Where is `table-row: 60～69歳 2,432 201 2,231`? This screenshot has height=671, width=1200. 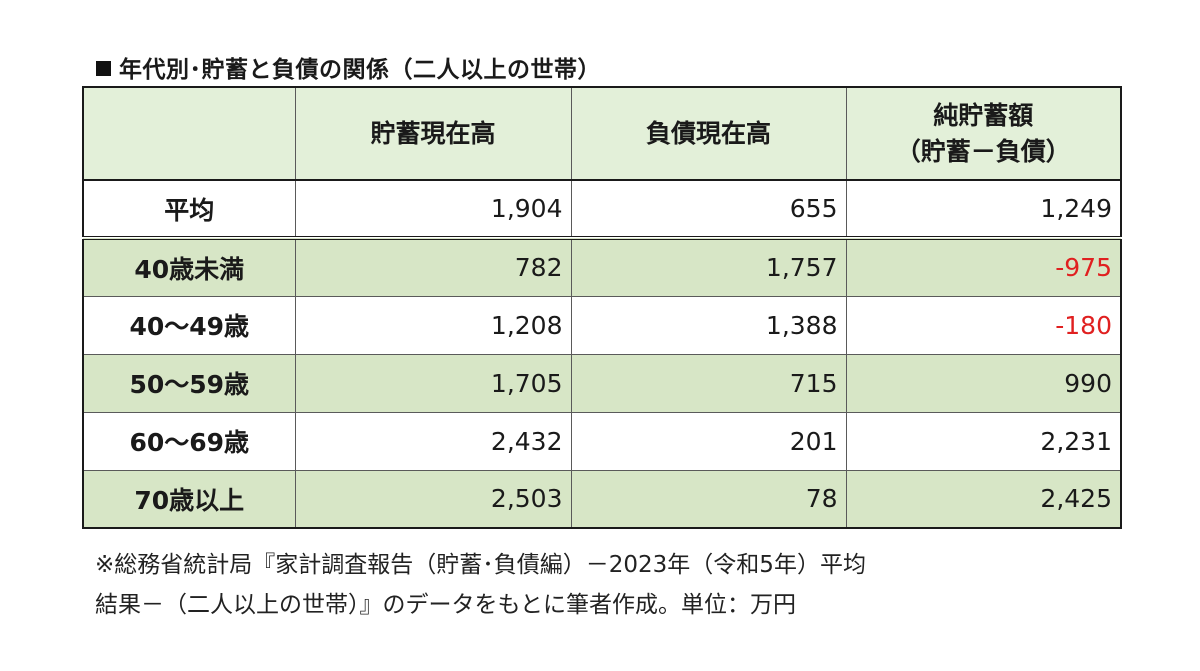
table-row: 60～69歳 2,432 201 2,231 is located at coordinates (602, 441).